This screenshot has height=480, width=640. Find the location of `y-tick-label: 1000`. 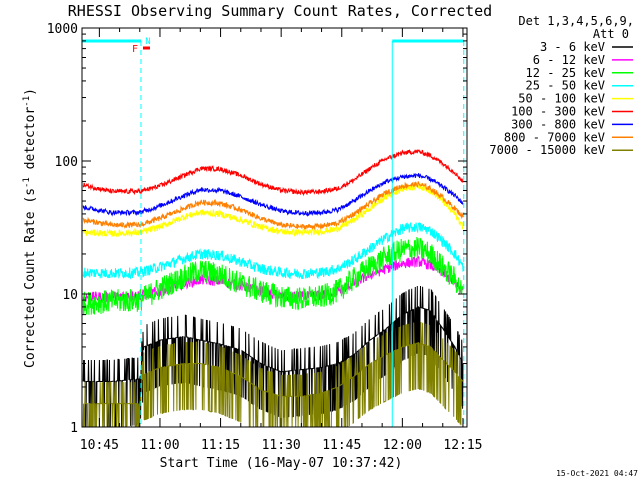

y-tick-label: 1000 is located at coordinates (62, 29).